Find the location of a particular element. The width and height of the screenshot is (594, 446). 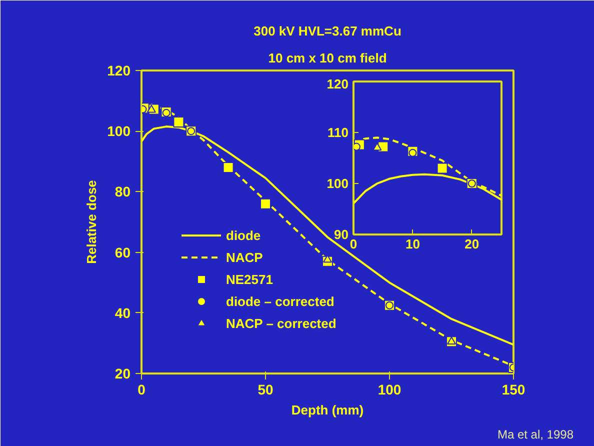

y-axis-title: Relative dose is located at coordinates (92, 222).